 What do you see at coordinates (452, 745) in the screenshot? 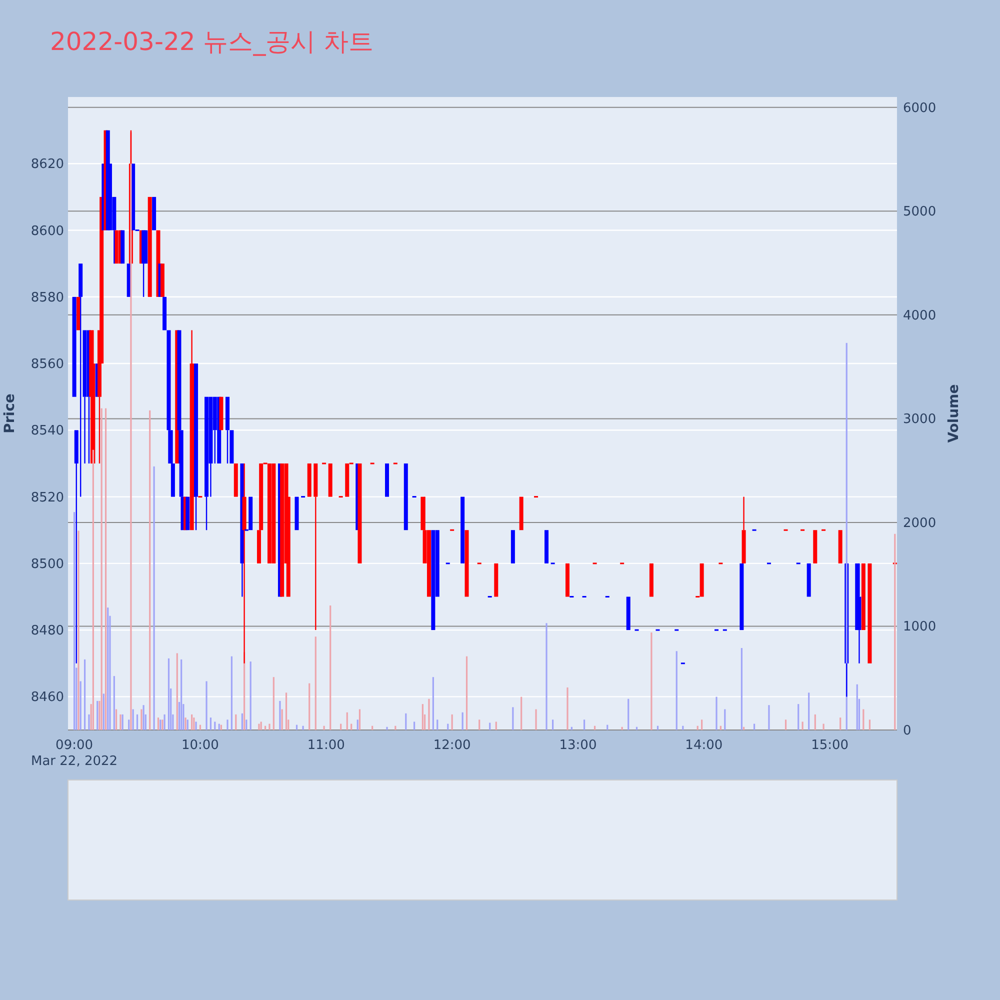
I see `x-tick-label: 12:00` at bounding box center [452, 745].